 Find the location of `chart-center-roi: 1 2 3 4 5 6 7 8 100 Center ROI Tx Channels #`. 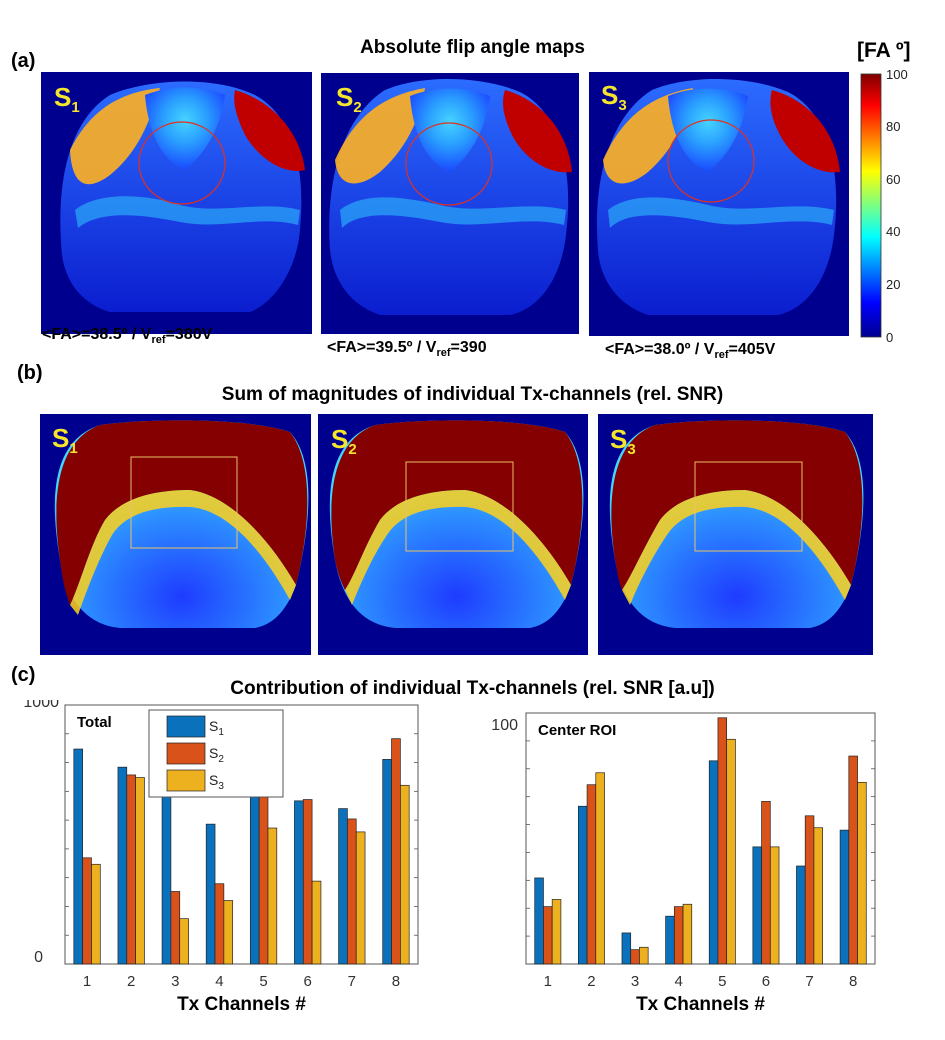

chart-center-roi: 1 2 3 4 5 6 7 8 100 Center ROI Tx Channels # is located at coordinates (683, 863).